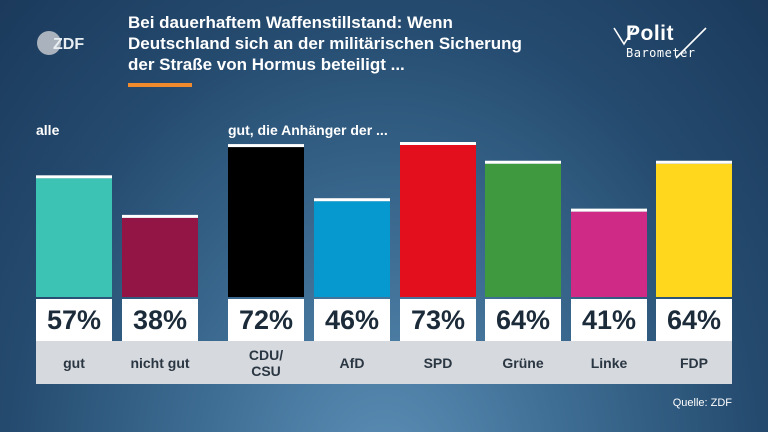 This screenshot has width=768, height=432. I want to click on category-label-6: Grüne, so click(523, 362).